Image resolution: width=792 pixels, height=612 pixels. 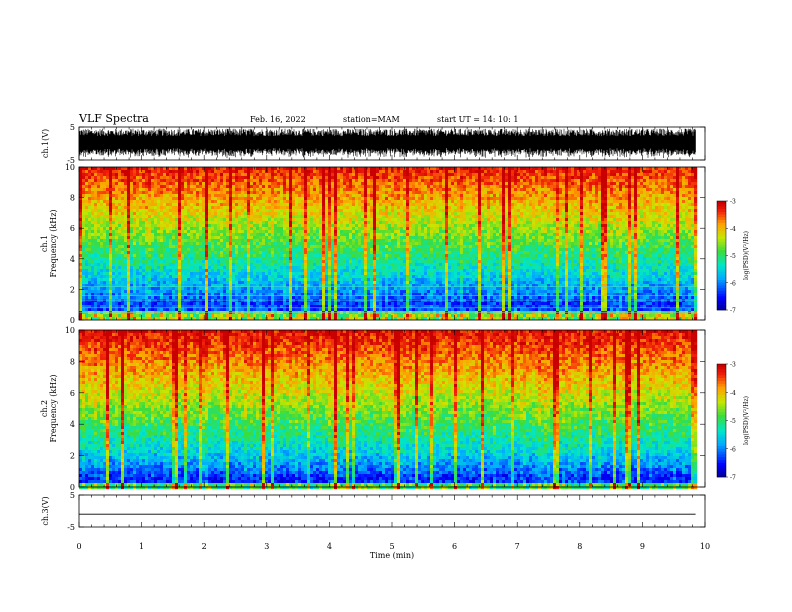 What do you see at coordinates (517, 546) in the screenshot?
I see `x-tick-label: 7` at bounding box center [517, 546].